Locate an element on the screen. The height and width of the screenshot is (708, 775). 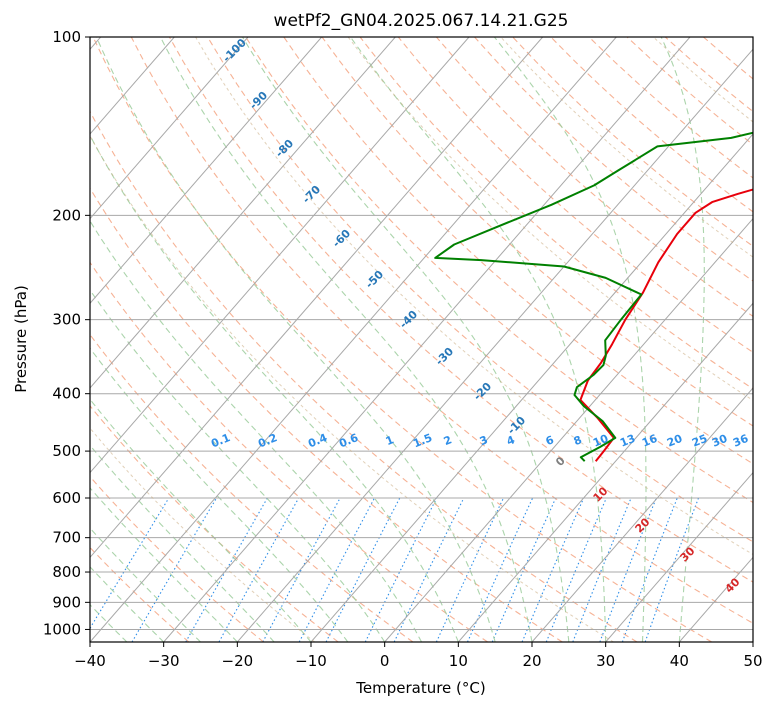
y-tick-label: 900 is located at coordinates (66, 602).